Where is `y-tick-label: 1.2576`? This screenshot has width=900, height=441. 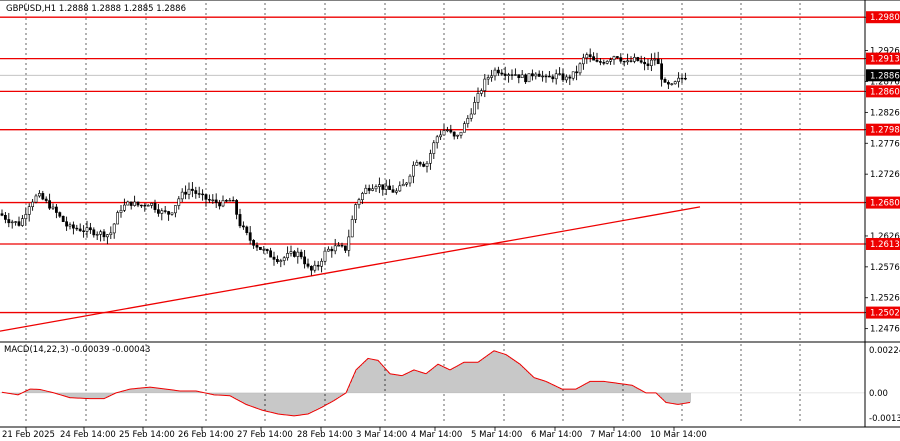 y-tick-label: 1.2576 is located at coordinates (885, 268).